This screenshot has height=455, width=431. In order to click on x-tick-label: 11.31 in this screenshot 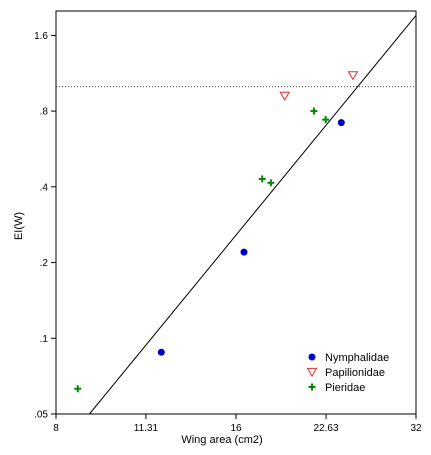, I will do `click(146, 428)`.